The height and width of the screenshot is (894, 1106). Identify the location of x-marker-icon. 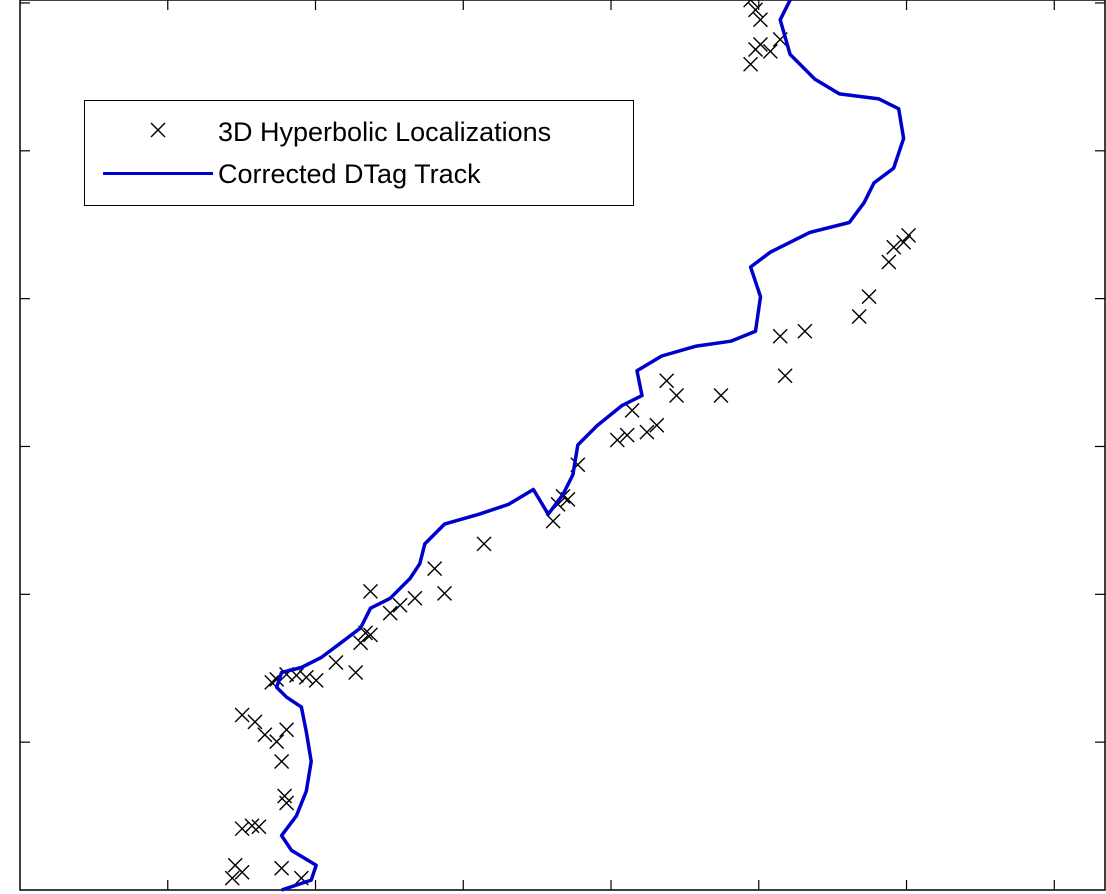
(158, 130).